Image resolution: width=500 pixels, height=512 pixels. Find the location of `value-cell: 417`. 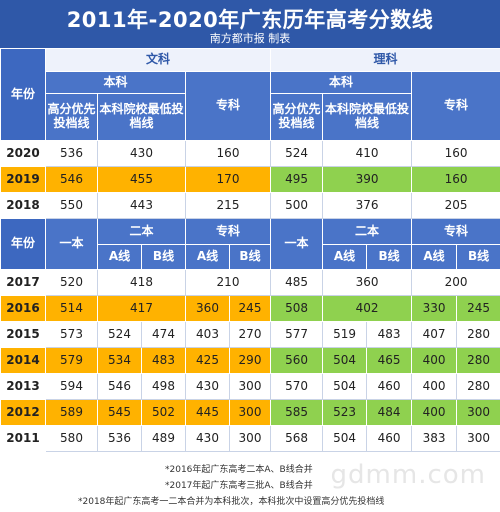

value-cell: 417 is located at coordinates (141, 308).